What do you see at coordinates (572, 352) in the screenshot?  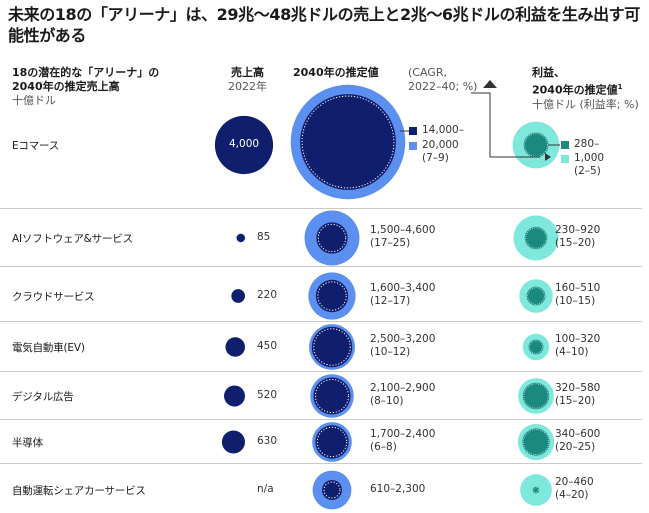 I see `profit-margin: (4–10)` at bounding box center [572, 352].